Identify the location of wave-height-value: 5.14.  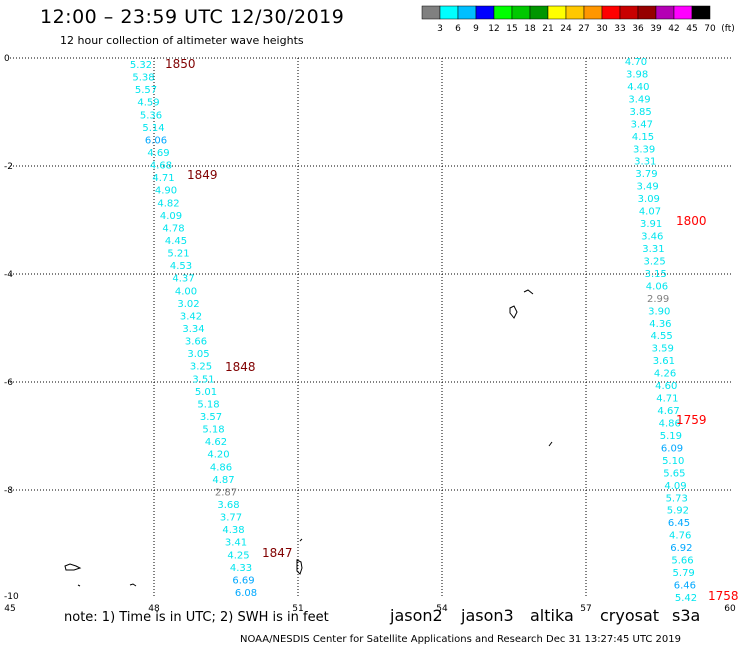
(153, 128).